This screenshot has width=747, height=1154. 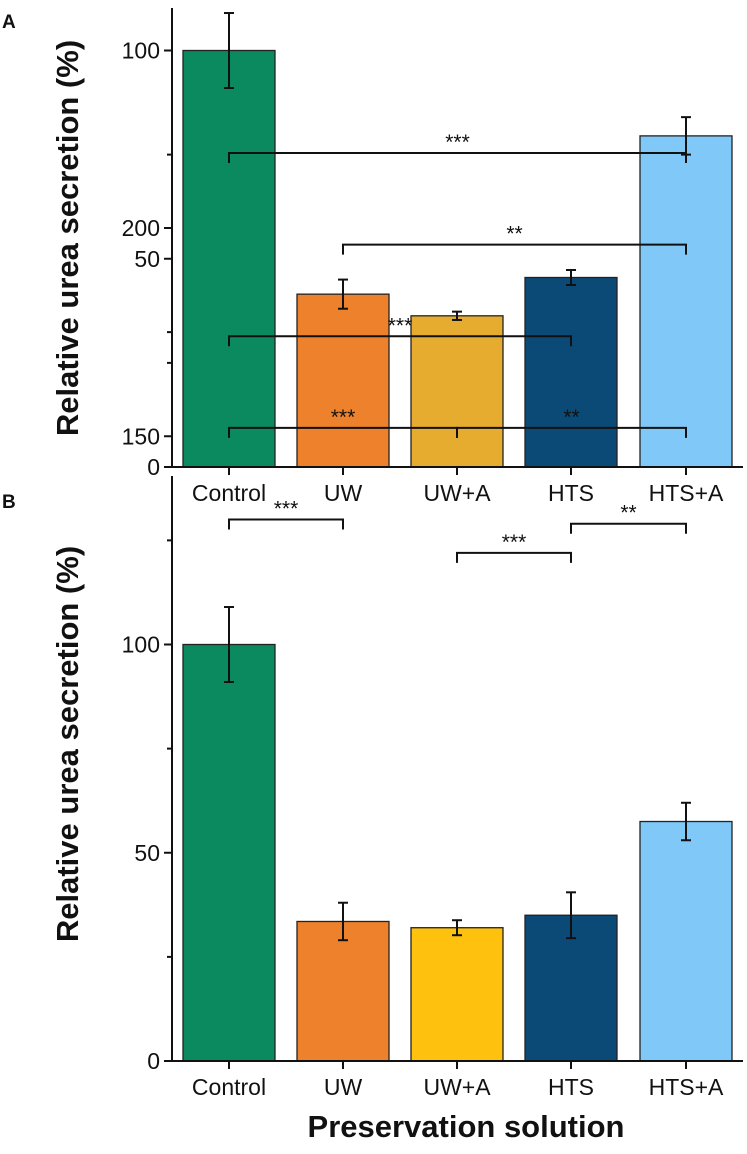 What do you see at coordinates (9, 22) in the screenshot?
I see `panel-letter: A` at bounding box center [9, 22].